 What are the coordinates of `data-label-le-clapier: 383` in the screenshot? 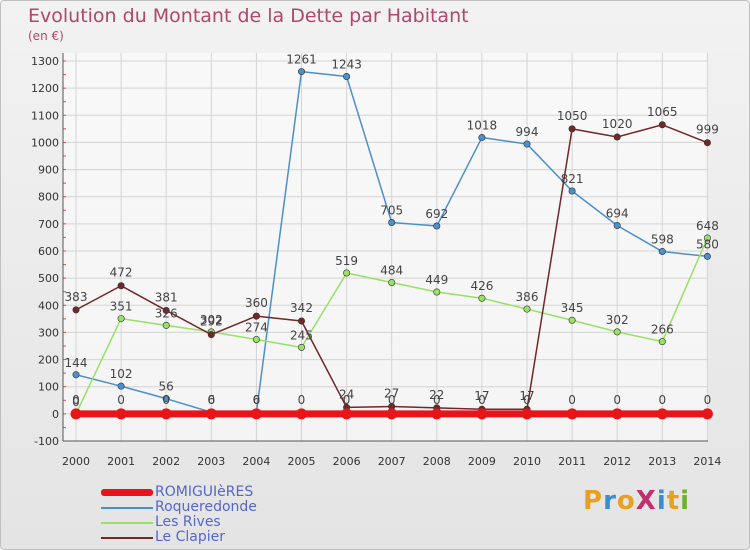 It's located at (76, 297).